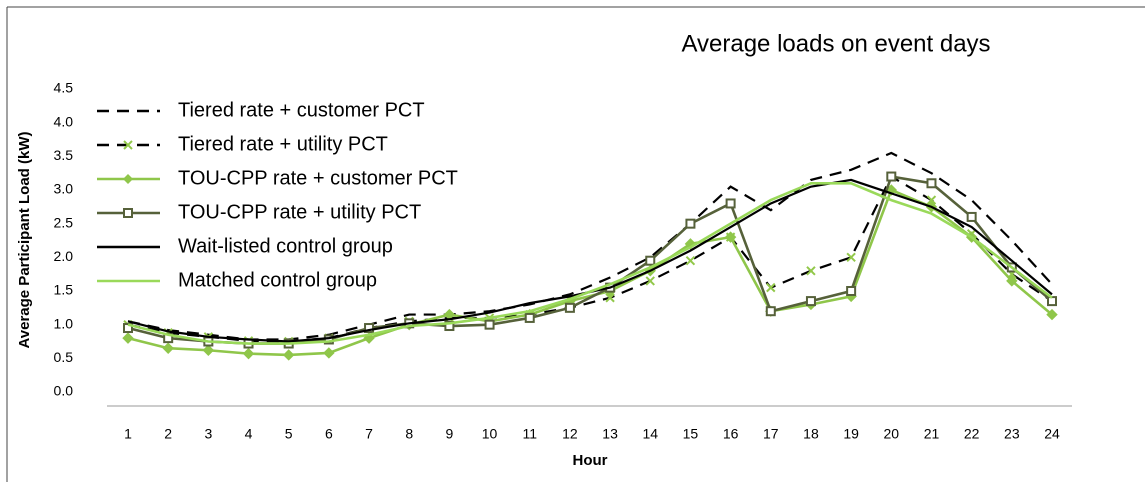 The height and width of the screenshot is (482, 1145). I want to click on y-tick-label: 0.5, so click(64, 357).